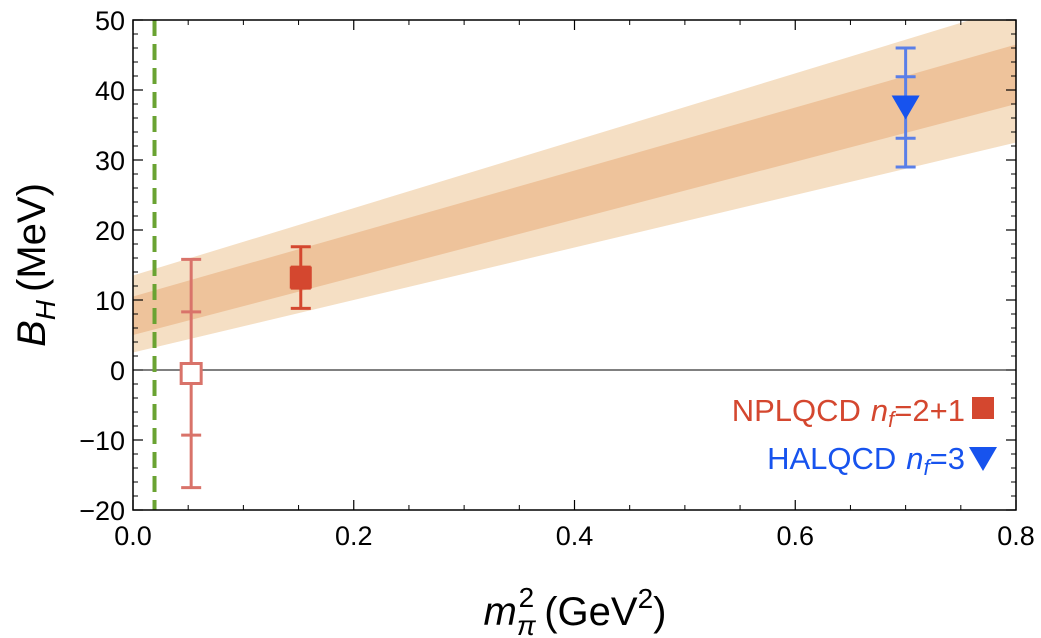 The width and height of the screenshot is (1041, 638). What do you see at coordinates (110, 91) in the screenshot?
I see `y-tick-label: 40` at bounding box center [110, 91].